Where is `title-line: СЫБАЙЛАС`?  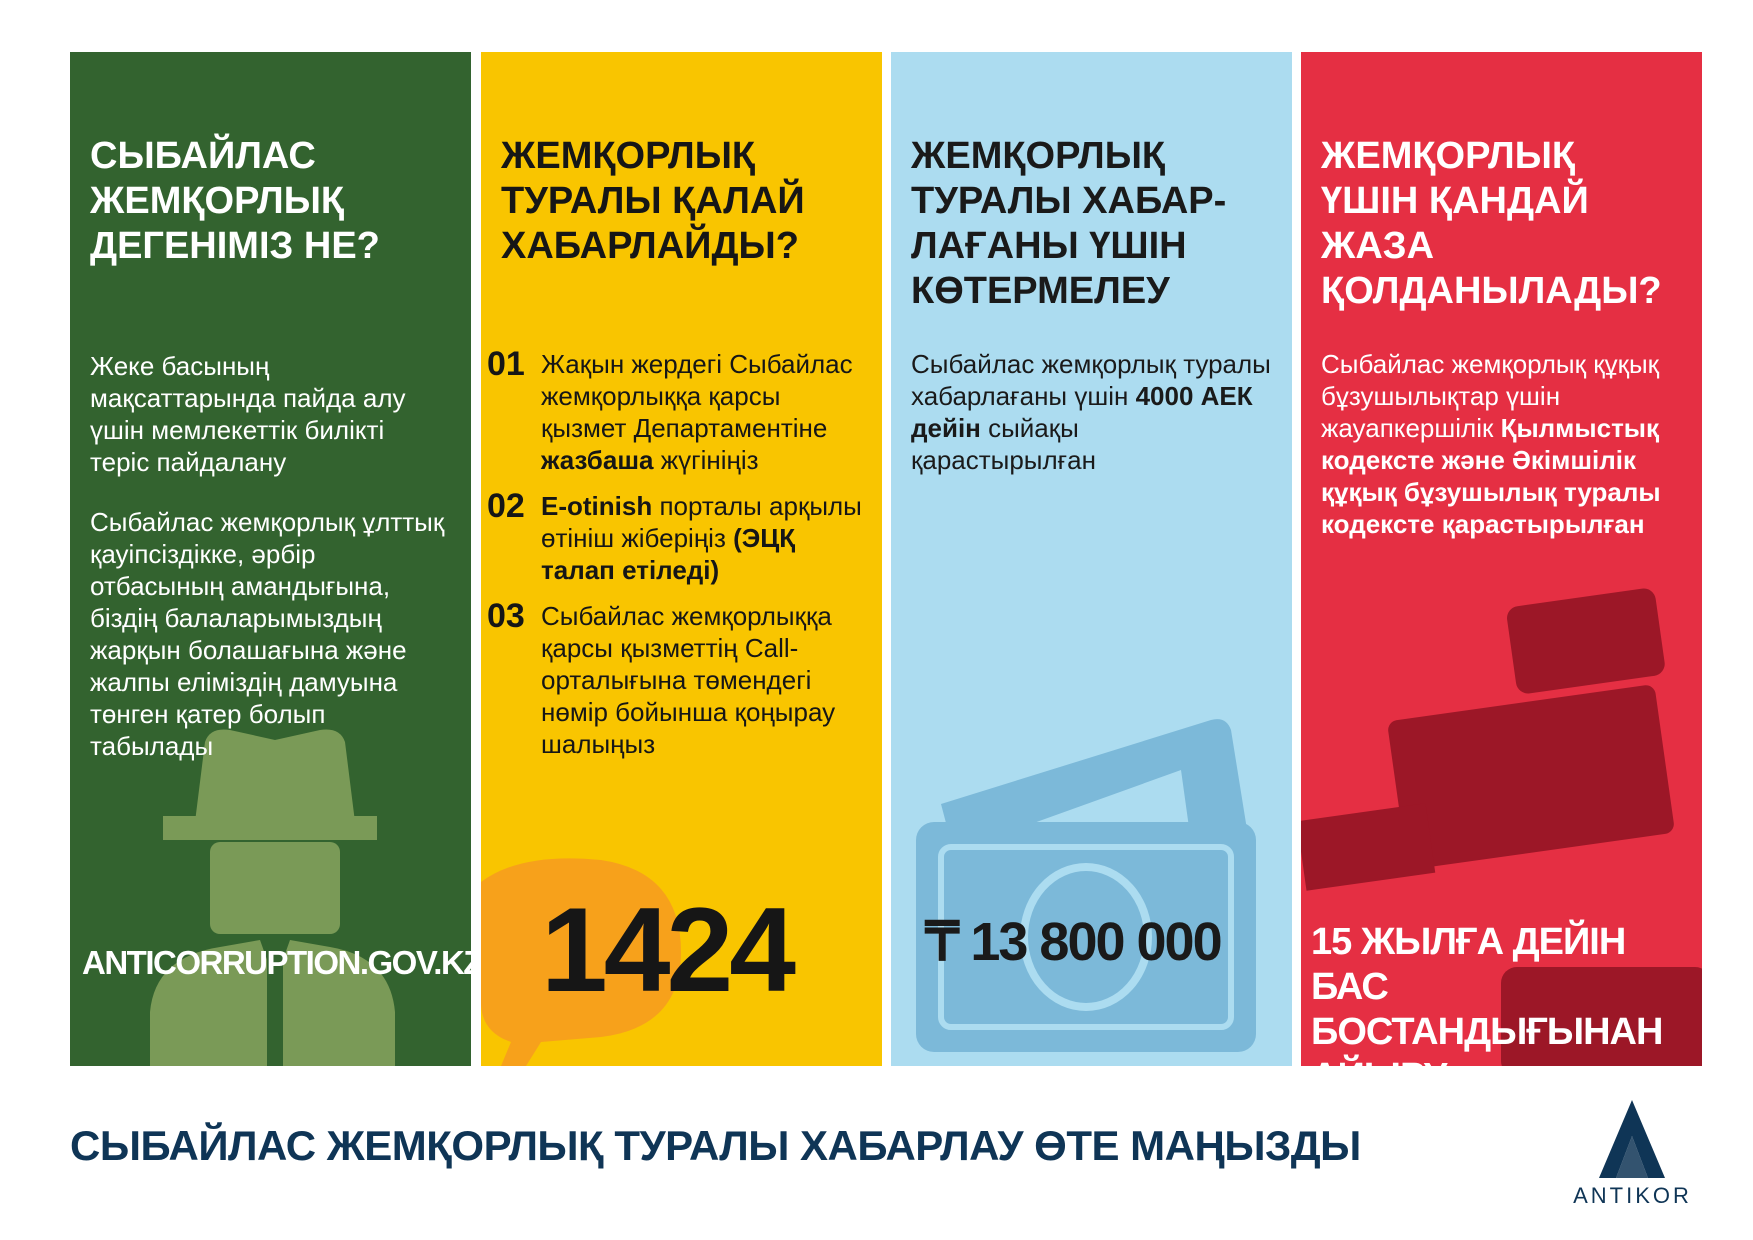 title-line: СЫБАЙЛАС is located at coordinates (203, 156).